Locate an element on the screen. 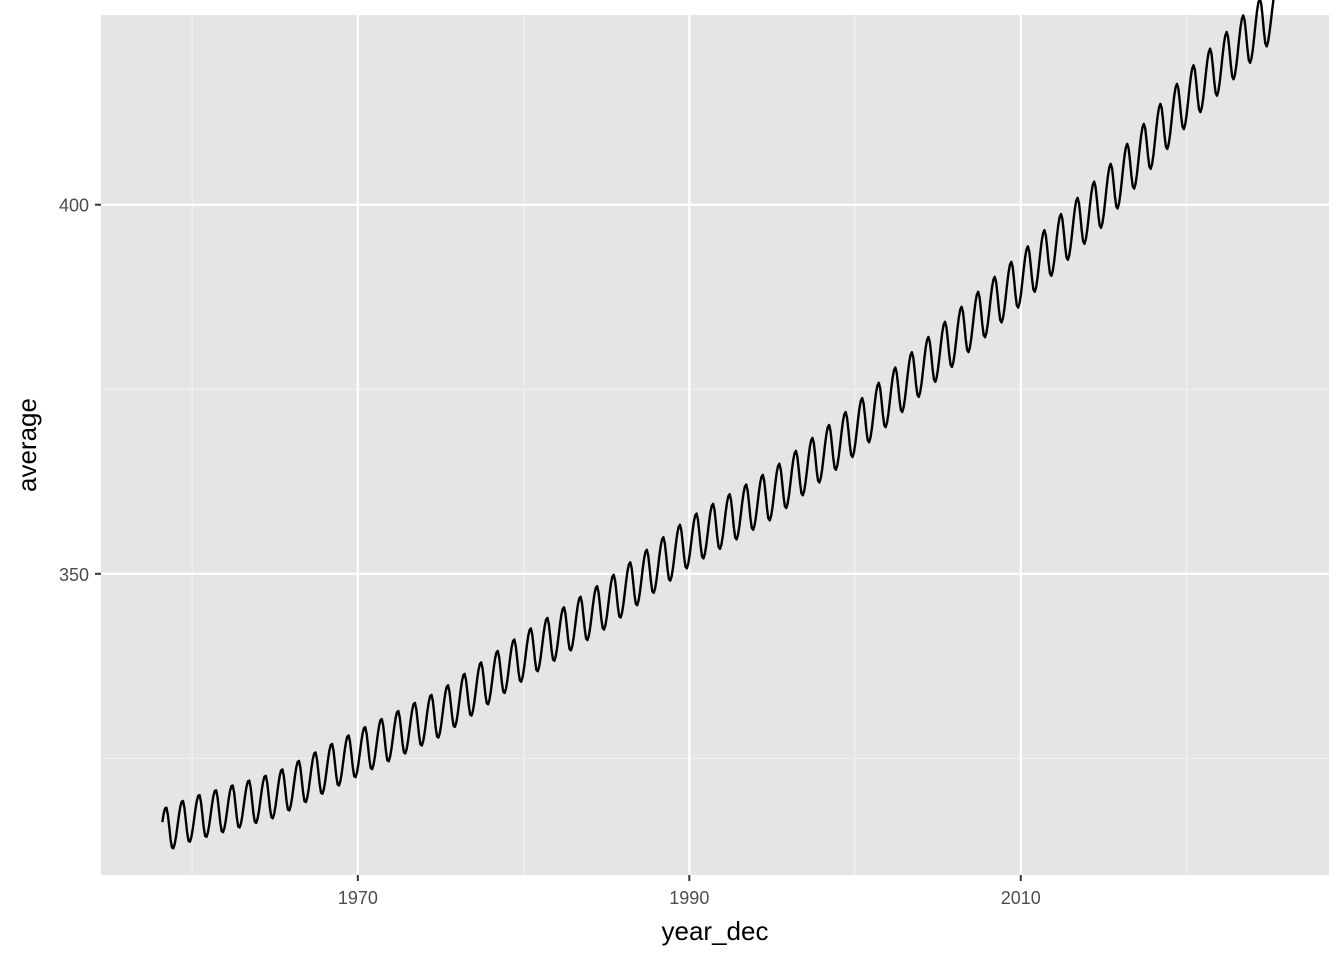  x-tick-label: 1970 is located at coordinates (358, 898).